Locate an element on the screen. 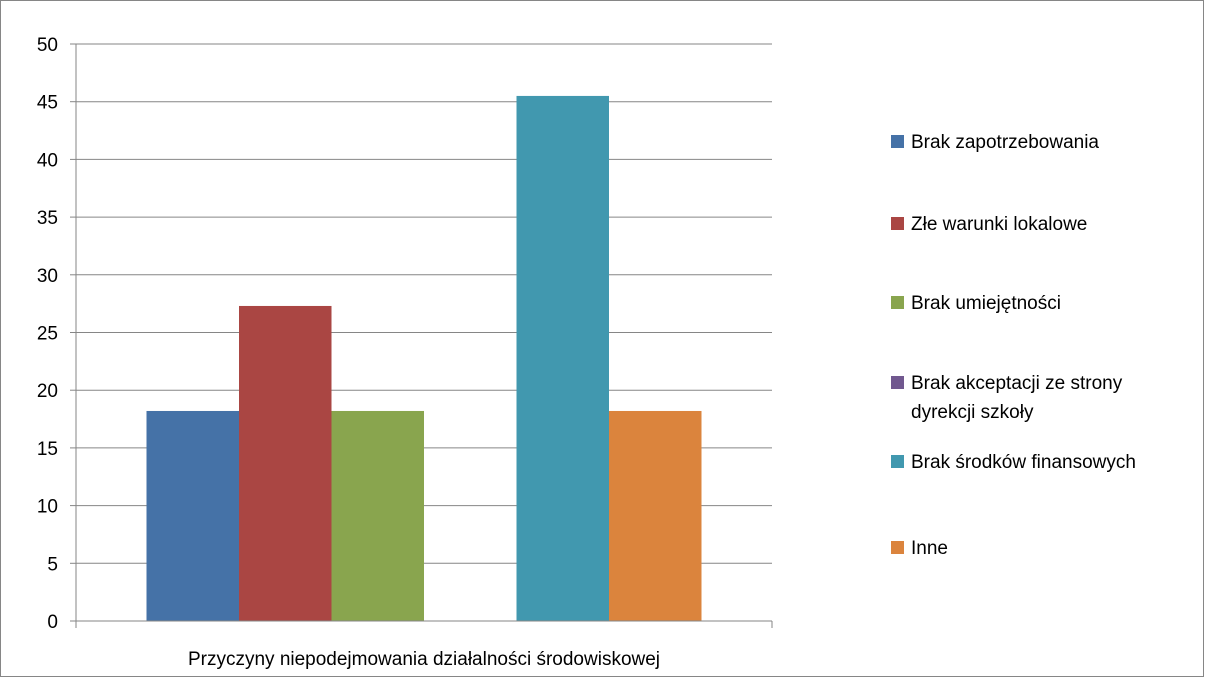 Image resolution: width=1206 pixels, height=679 pixels. legend-item: Brak umiejętności is located at coordinates (976, 303).